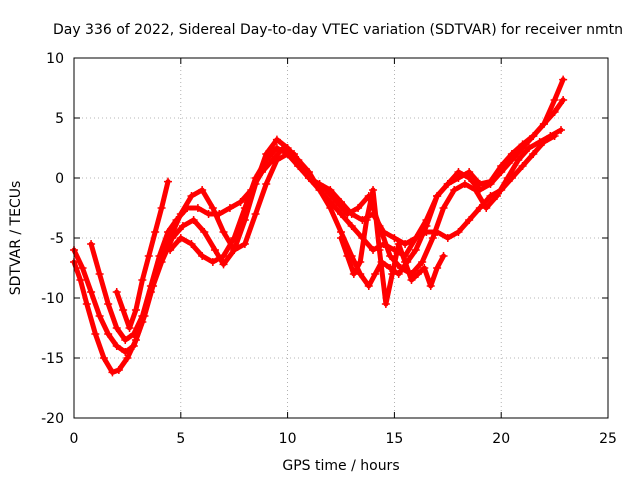 This screenshot has height=480, width=640. Describe the element at coordinates (52, 359) in the screenshot. I see `y-tick-label: -15` at that location.